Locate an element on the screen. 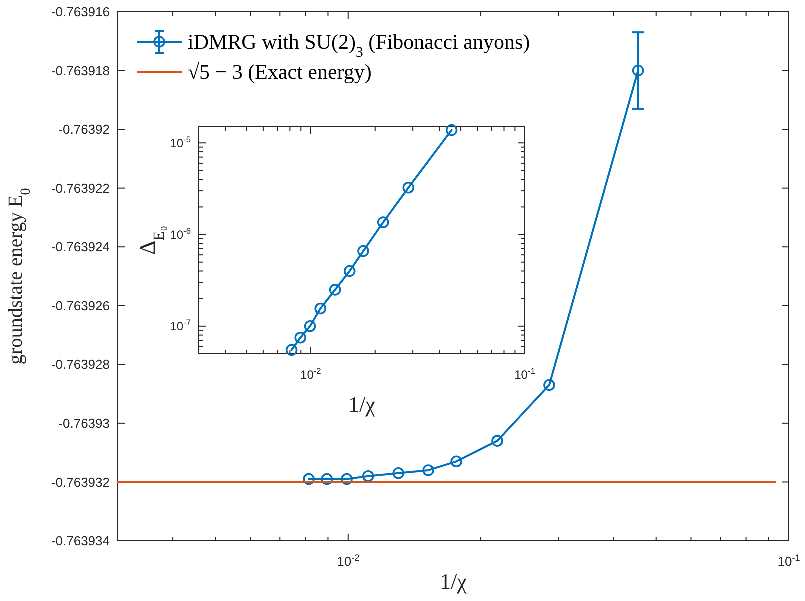  y-tick-label: -0.763928 is located at coordinates (80, 364).